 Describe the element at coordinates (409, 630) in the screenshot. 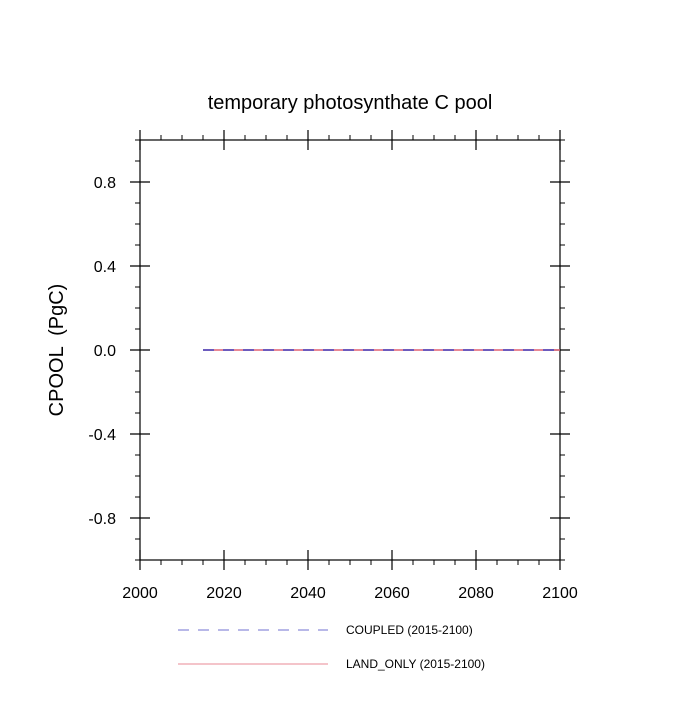

I see `legend-label-0: COUPLED (2015-2100)` at that location.